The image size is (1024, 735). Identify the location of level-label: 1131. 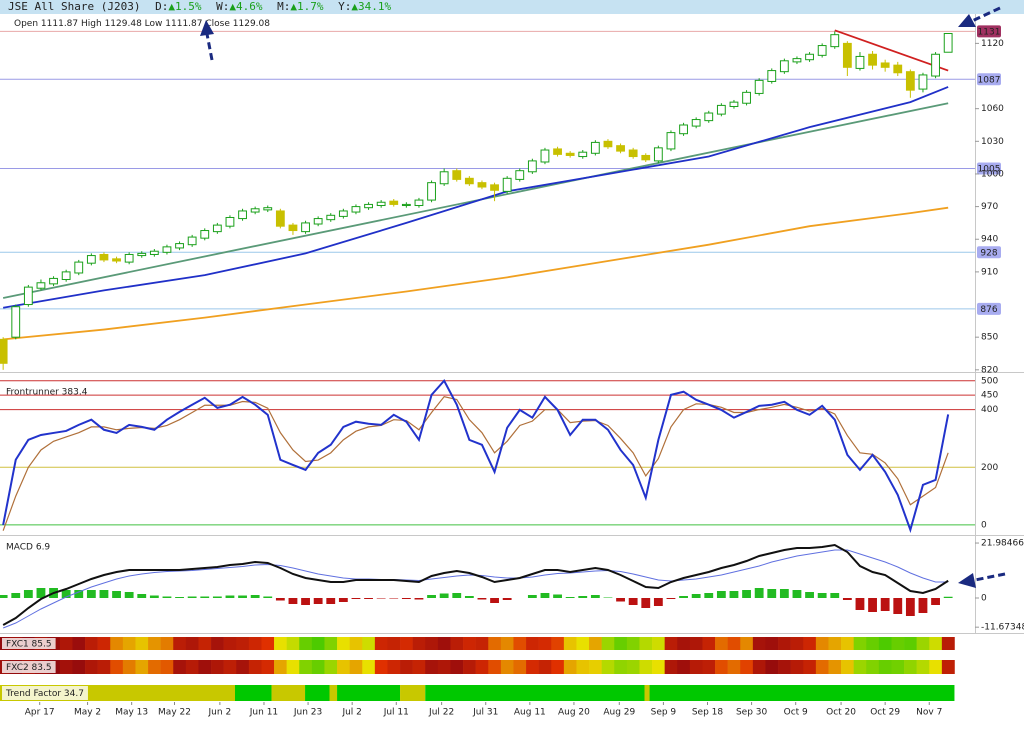
(989, 32).